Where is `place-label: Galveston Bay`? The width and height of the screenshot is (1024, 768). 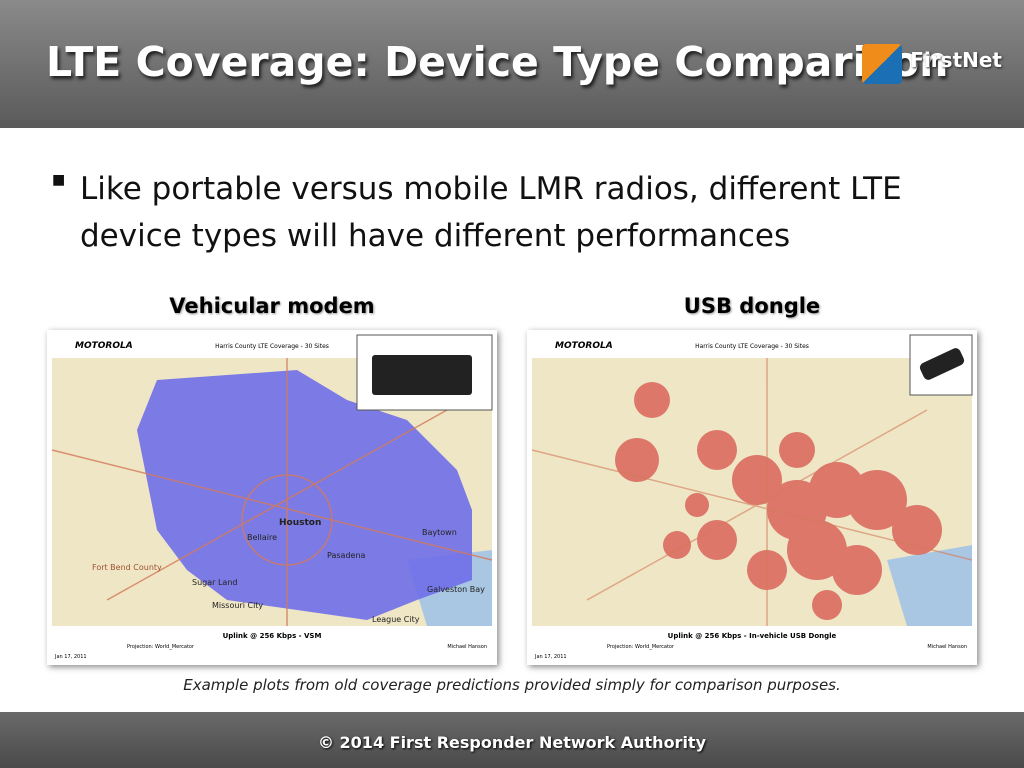
place-label: Galveston Bay is located at coordinates (456, 589).